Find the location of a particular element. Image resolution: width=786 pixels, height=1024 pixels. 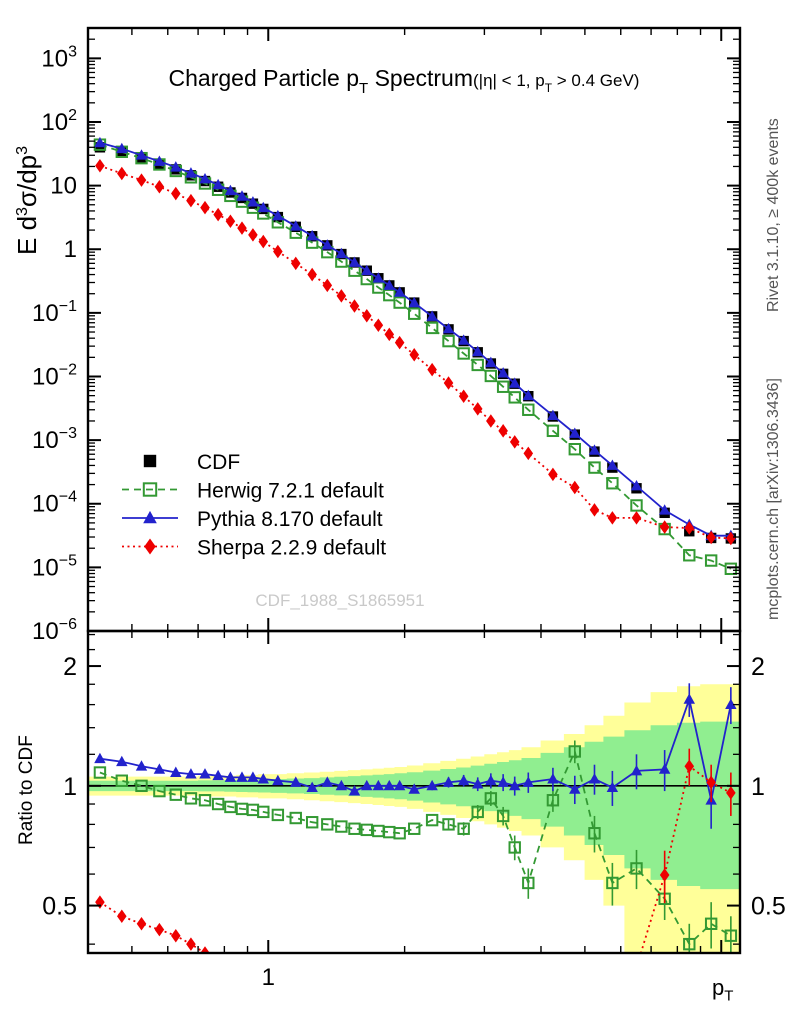

bot-mask is located at coordinates (393, 989).